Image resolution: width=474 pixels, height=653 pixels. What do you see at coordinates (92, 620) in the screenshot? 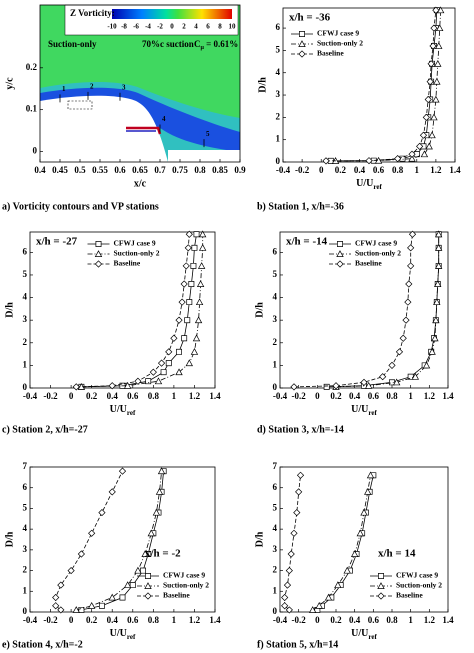
I see `x-tick-label: 0.2` at bounding box center [92, 620].